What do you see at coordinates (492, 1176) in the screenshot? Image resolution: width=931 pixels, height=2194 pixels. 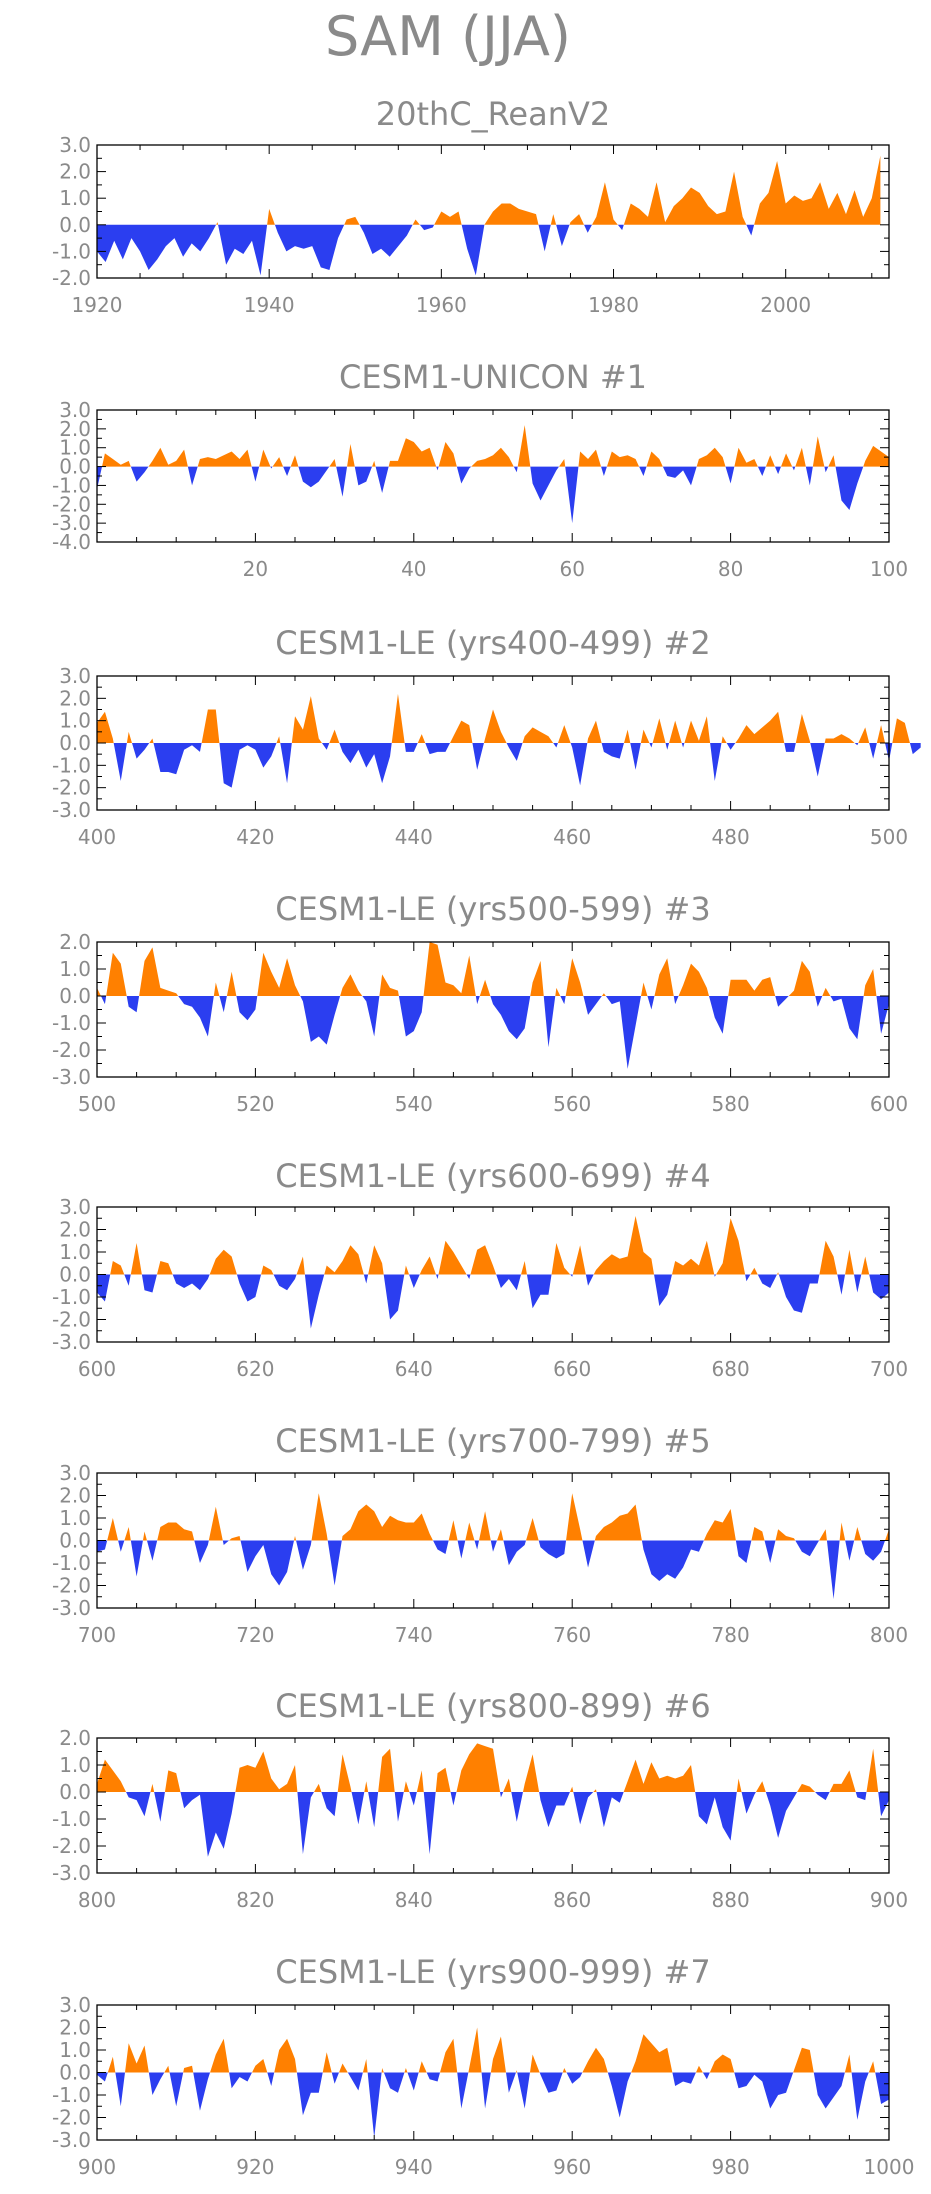 I see `chart-title: CESM1-LE (yrs600-699) #4` at bounding box center [492, 1176].